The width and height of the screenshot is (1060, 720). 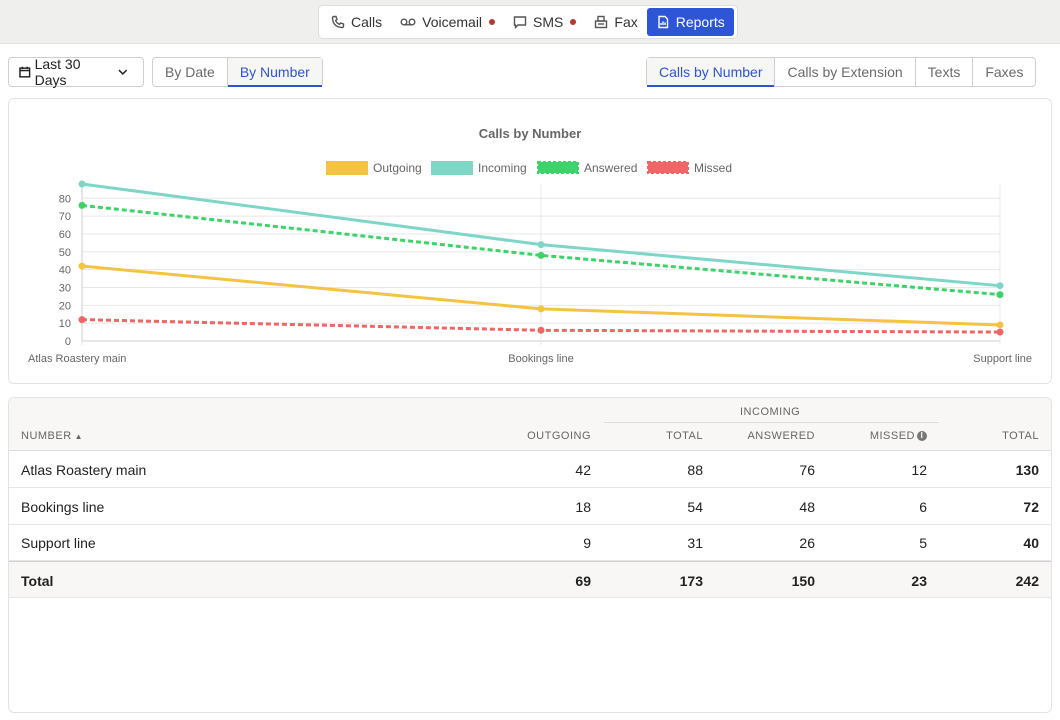 What do you see at coordinates (77, 359) in the screenshot?
I see `x-tick-label: Atlas Roastery main` at bounding box center [77, 359].